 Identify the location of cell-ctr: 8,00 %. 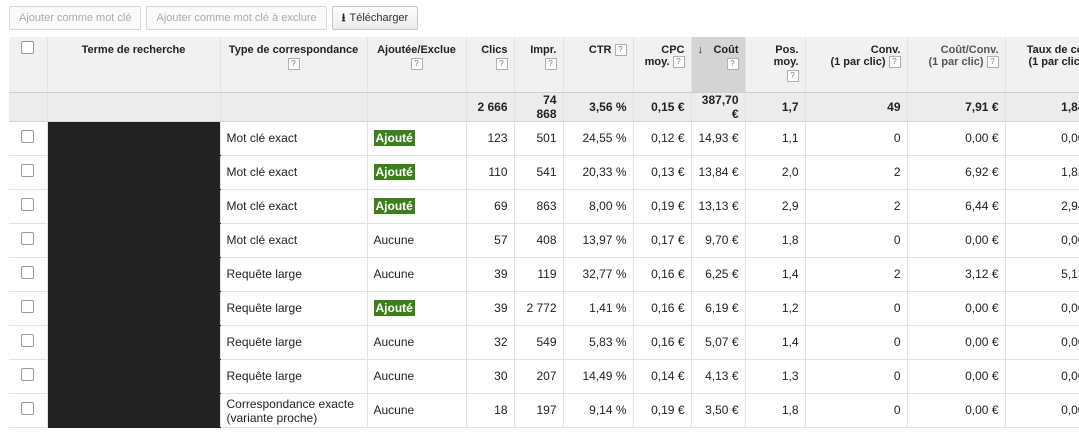
(598, 206).